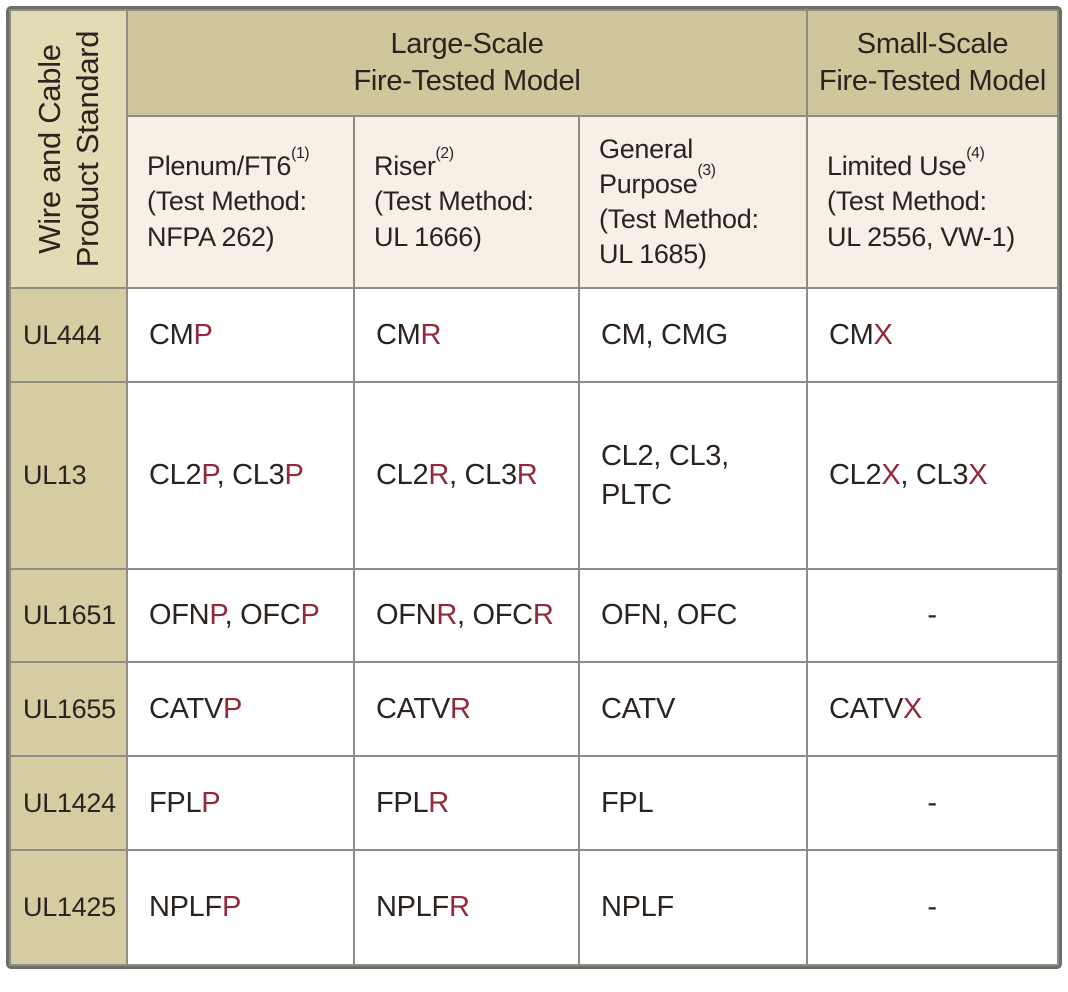  What do you see at coordinates (706, 171) in the screenshot?
I see `footnote-marker: (3)` at bounding box center [706, 171].